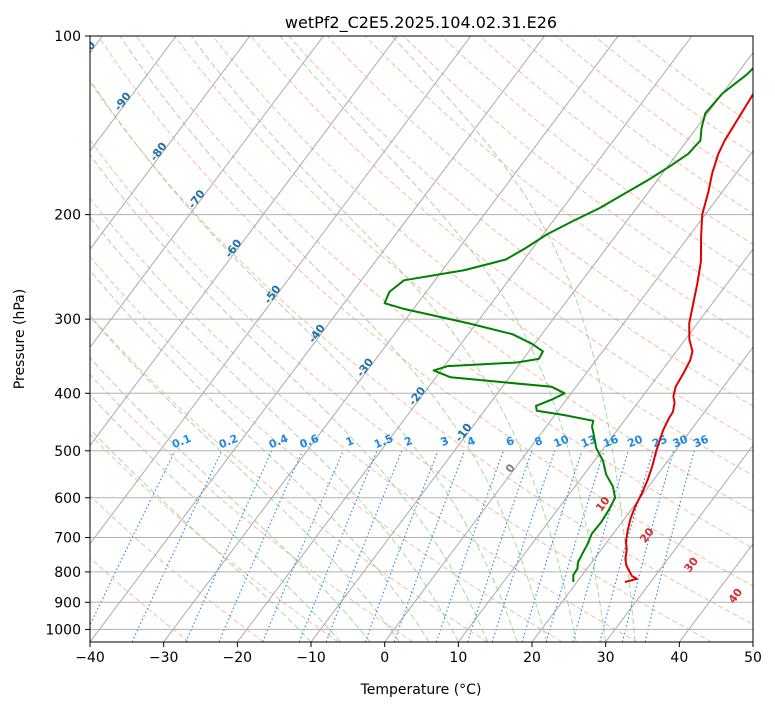  Describe the element at coordinates (561, 442) in the screenshot. I see `mixing-ratio-label: 10` at that location.